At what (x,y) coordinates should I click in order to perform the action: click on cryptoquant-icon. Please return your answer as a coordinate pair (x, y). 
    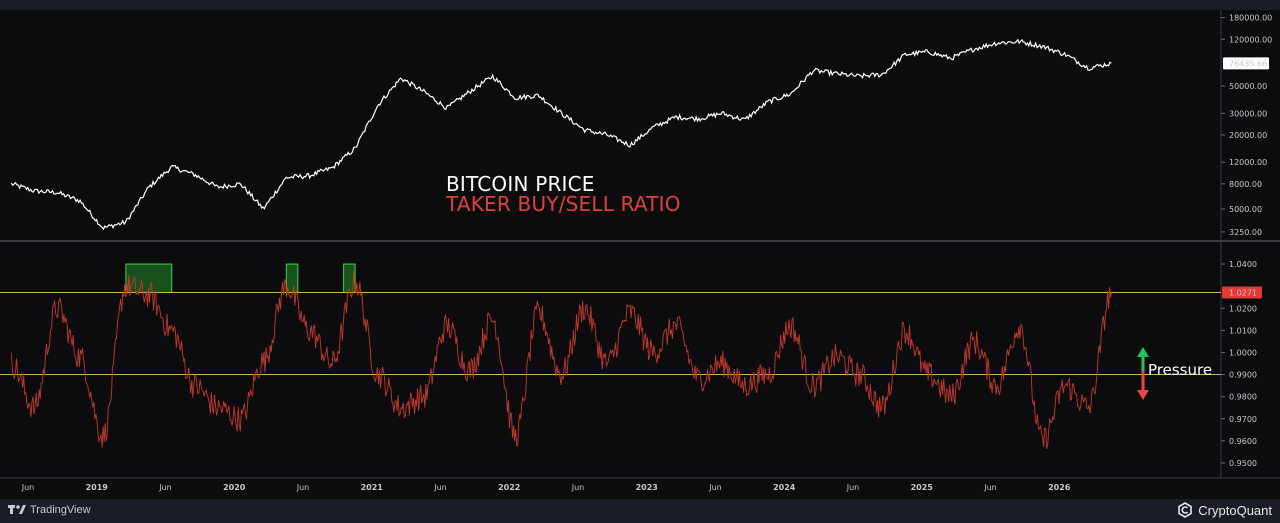
    Looking at the image, I should click on (1185, 510).